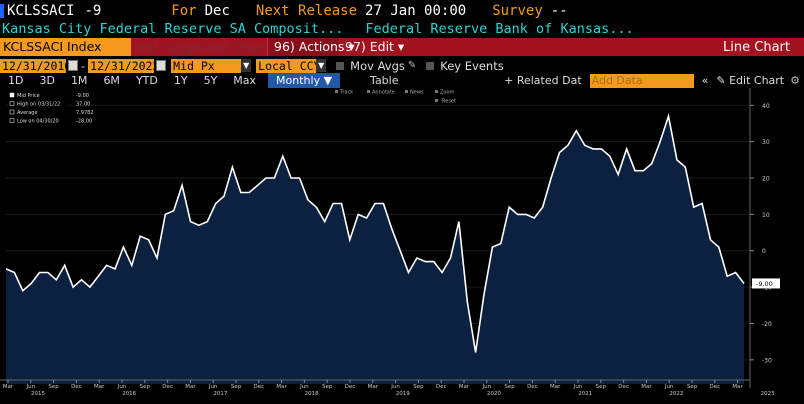  What do you see at coordinates (38, 122) in the screenshot?
I see `legend-label: Low on 04/30/20` at bounding box center [38, 122].